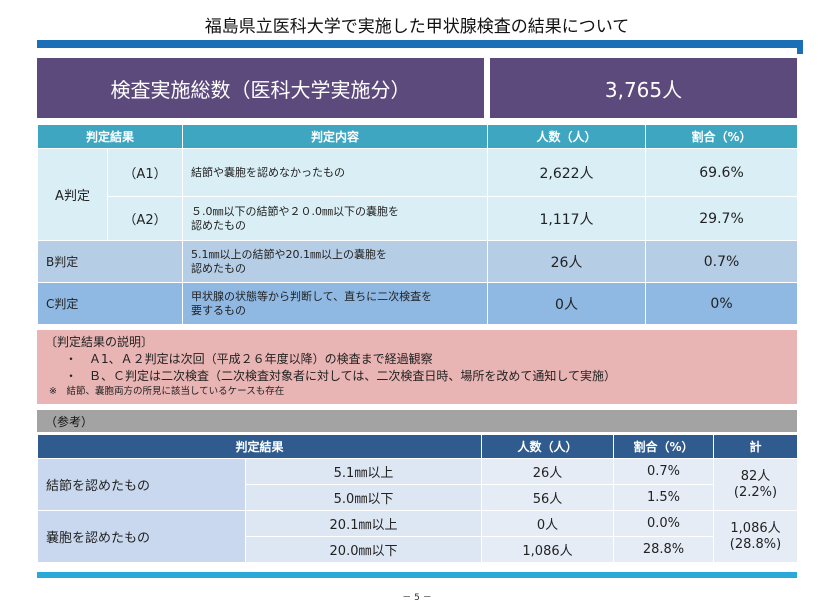  I want to click on cyst-total-count: 1,086人, so click(755, 528).